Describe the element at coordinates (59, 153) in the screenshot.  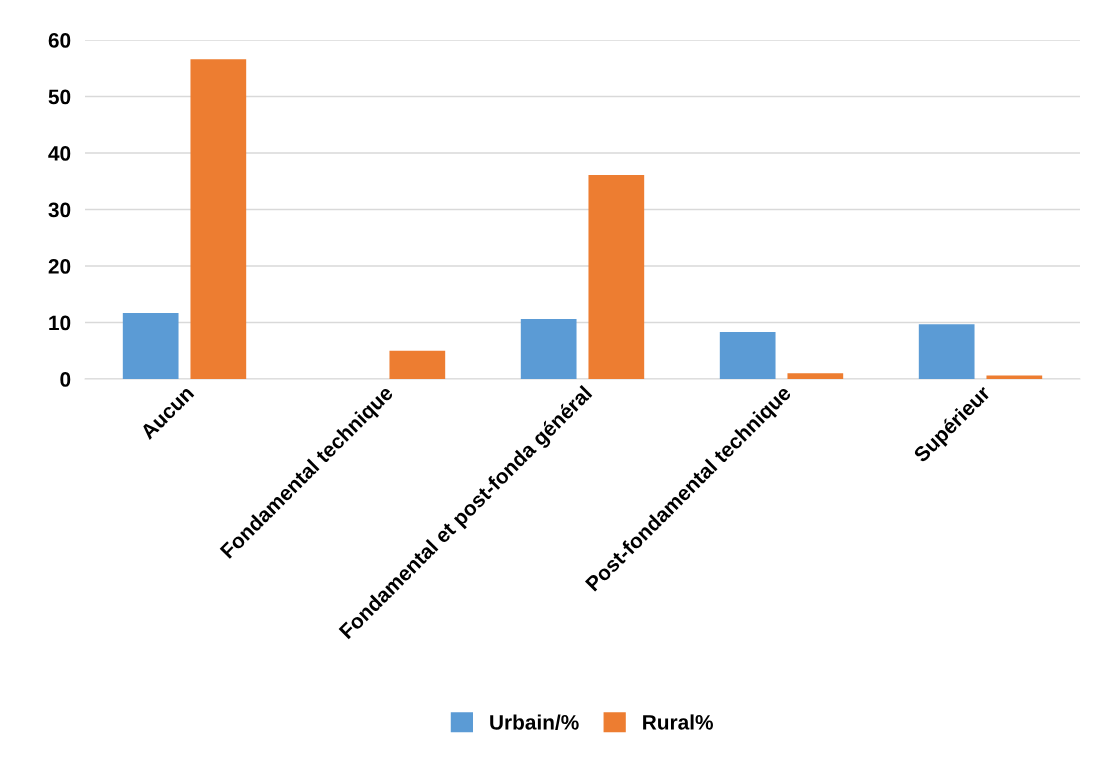
I see `y-tick-label: 40` at that location.